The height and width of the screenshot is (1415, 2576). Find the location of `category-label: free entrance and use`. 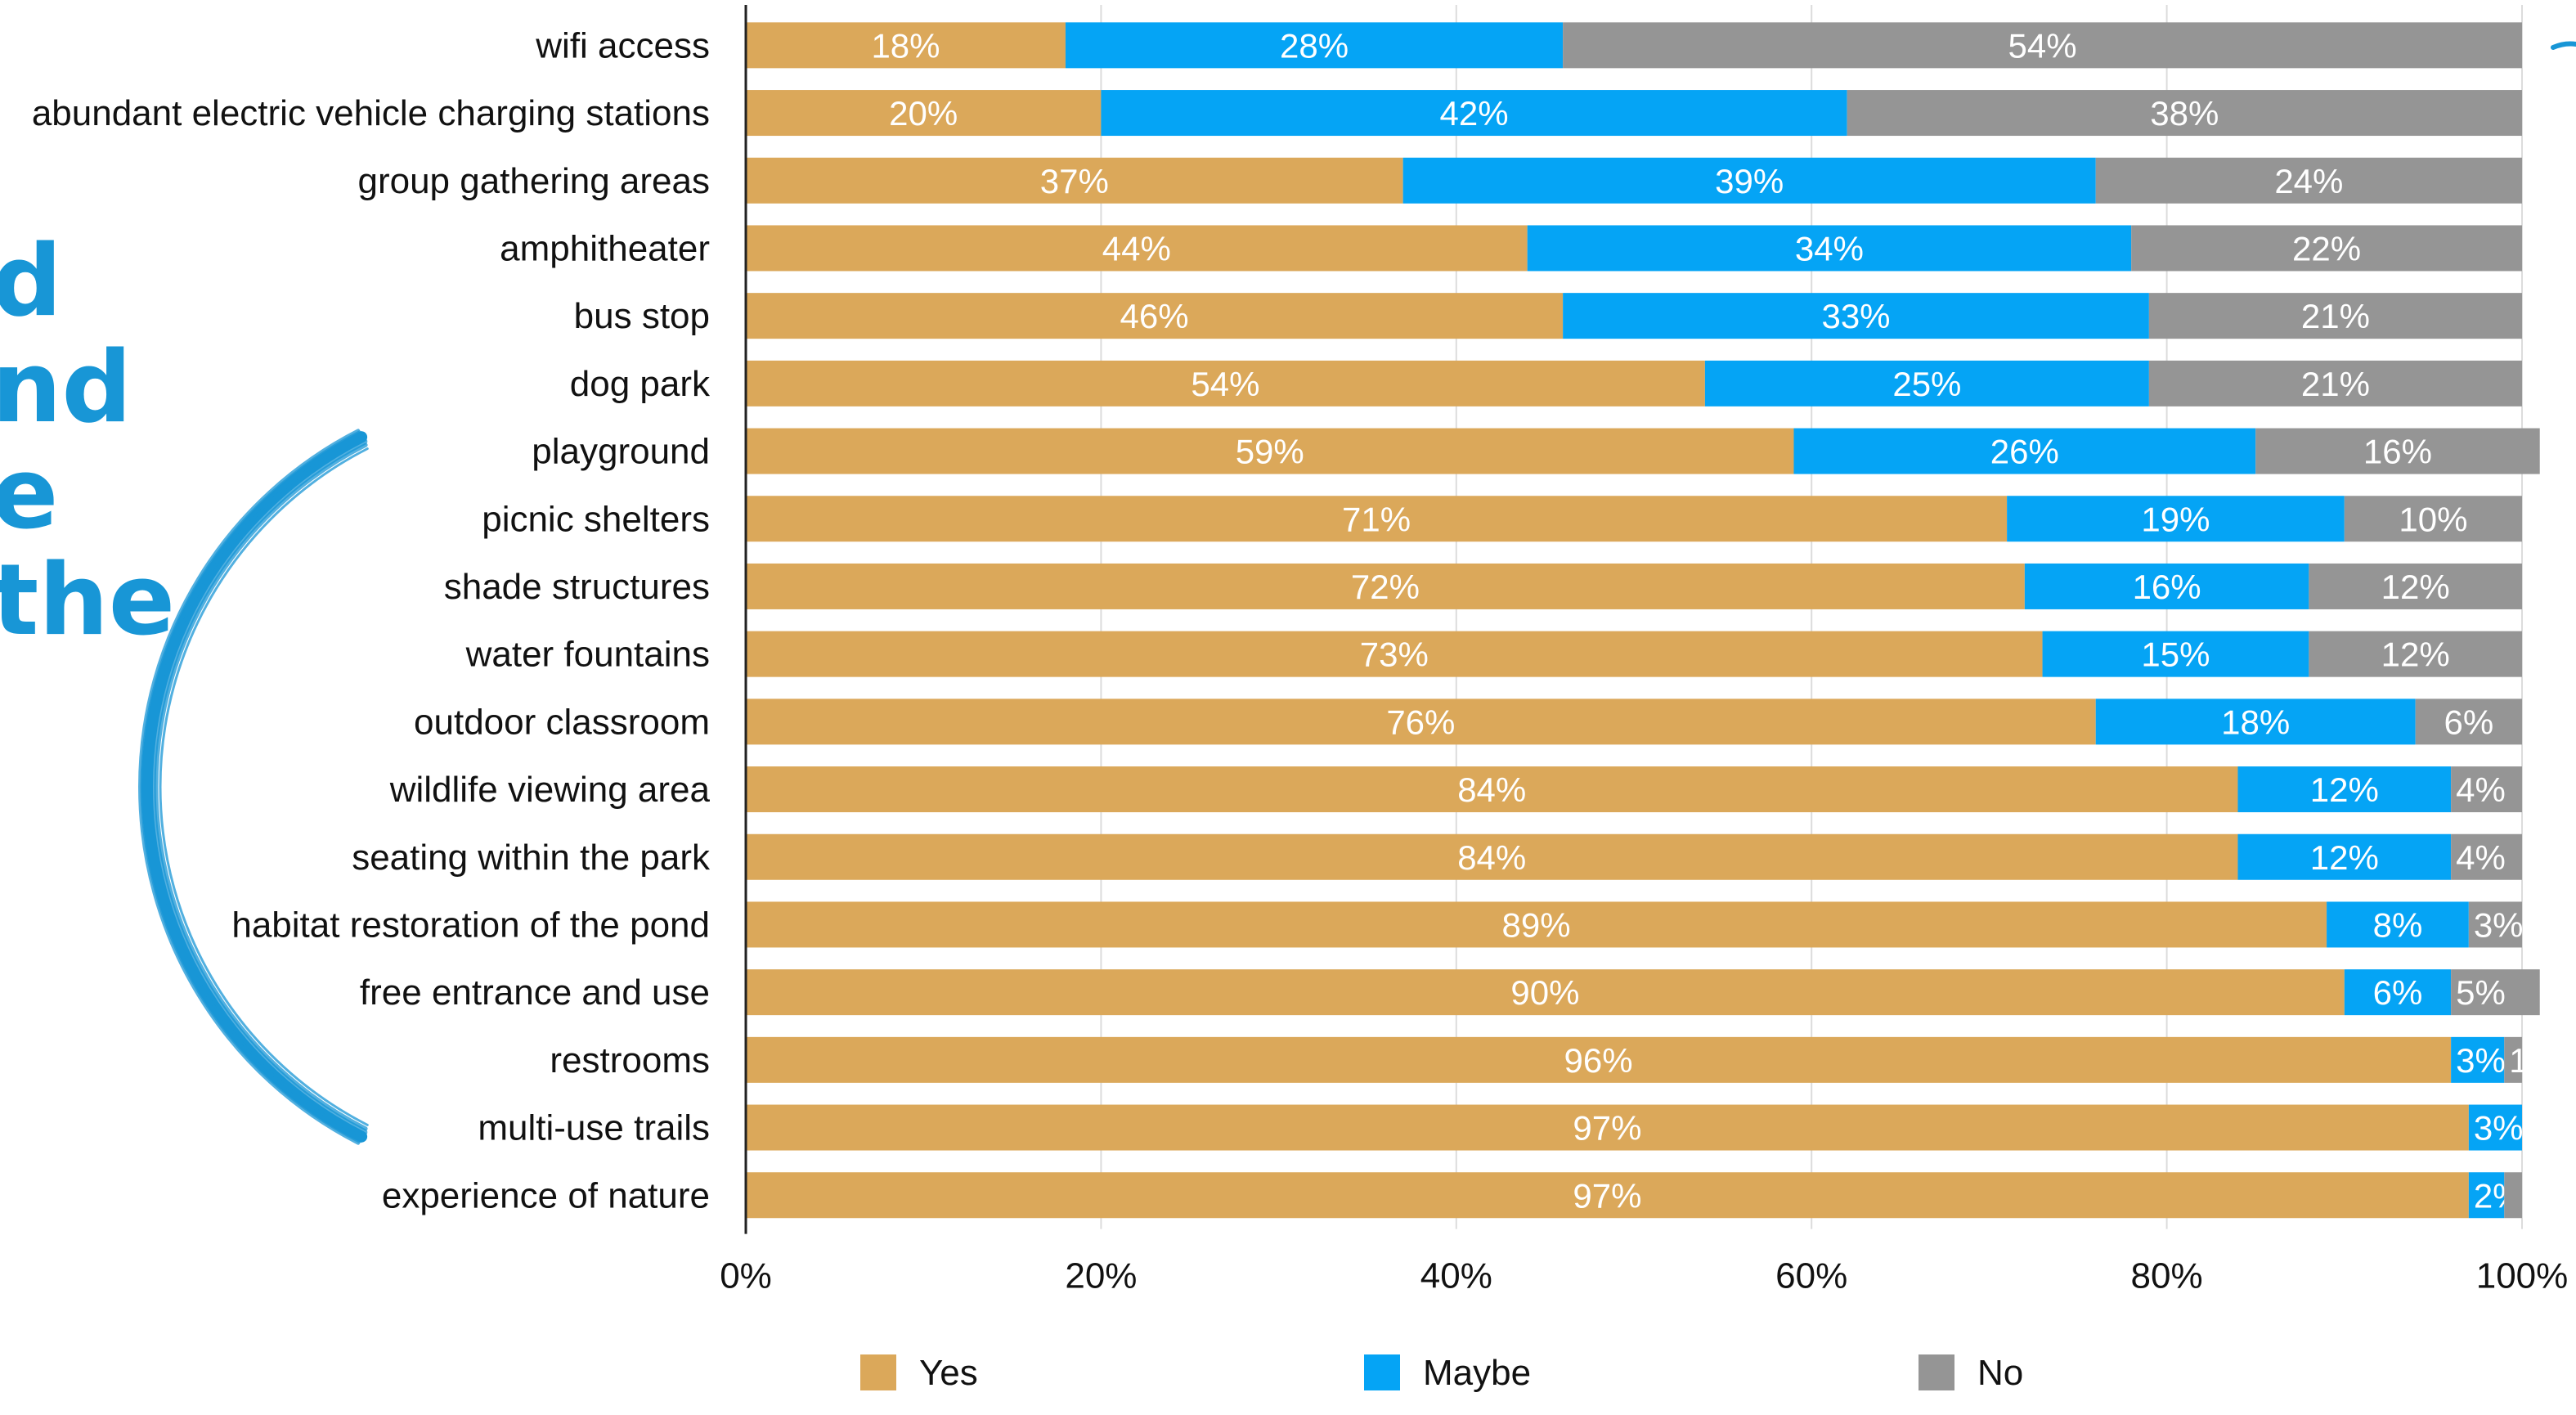

category-label: free entrance and use is located at coordinates (535, 993).